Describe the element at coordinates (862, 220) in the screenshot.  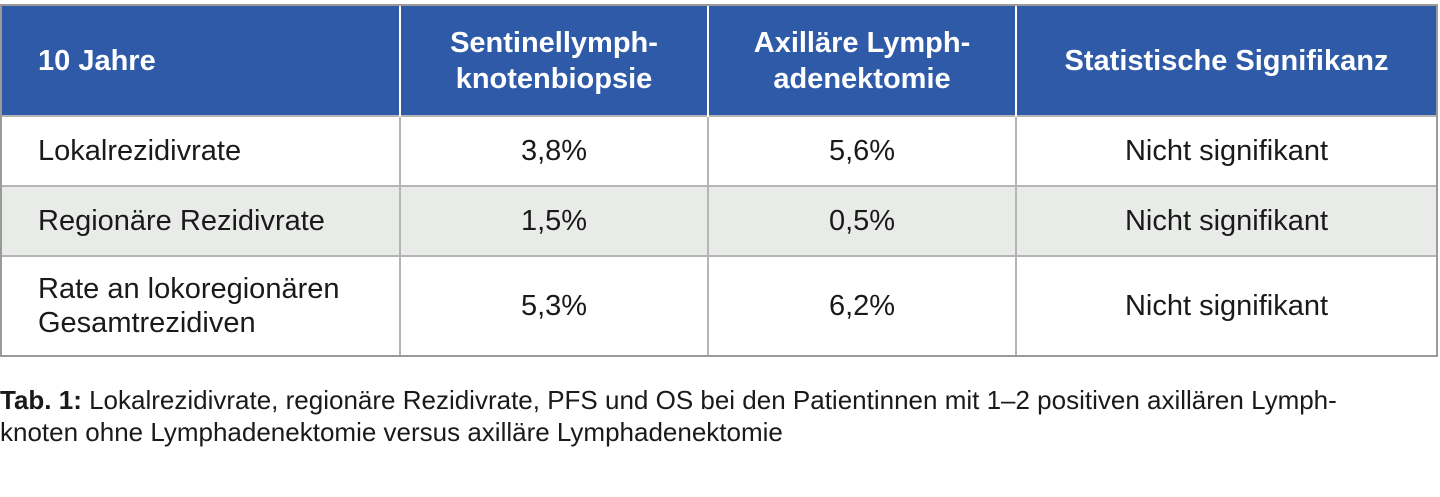
I see `cell-lymphadenectomy-value: 0,5%` at that location.